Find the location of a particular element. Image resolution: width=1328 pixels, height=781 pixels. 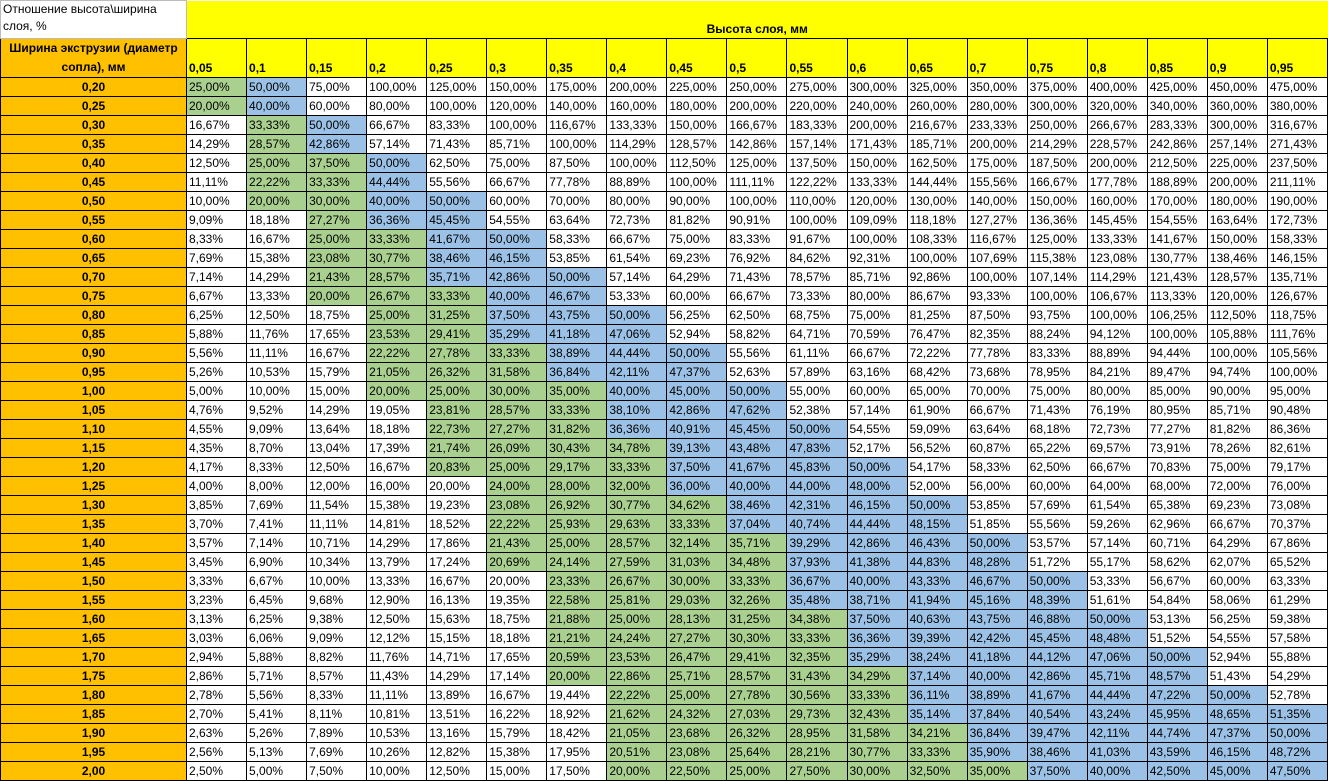

ratio-cell: 64,00% is located at coordinates (1117, 486).